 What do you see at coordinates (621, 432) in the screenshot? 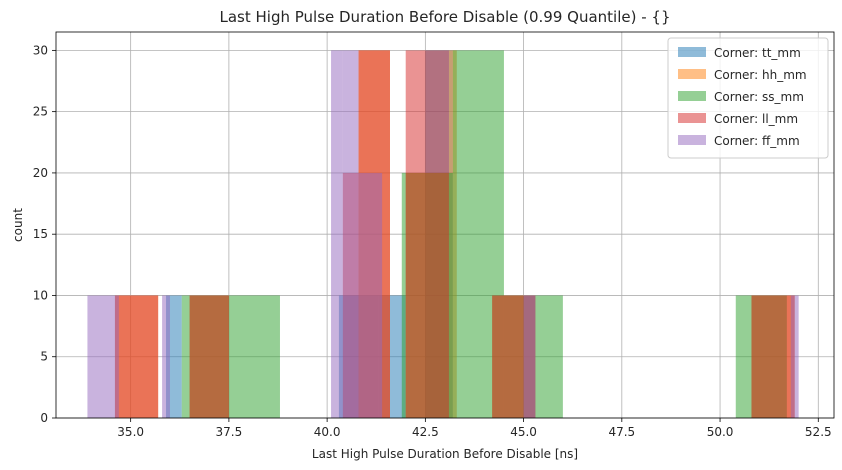
I see `x-tick-label: 47.5` at bounding box center [621, 432].